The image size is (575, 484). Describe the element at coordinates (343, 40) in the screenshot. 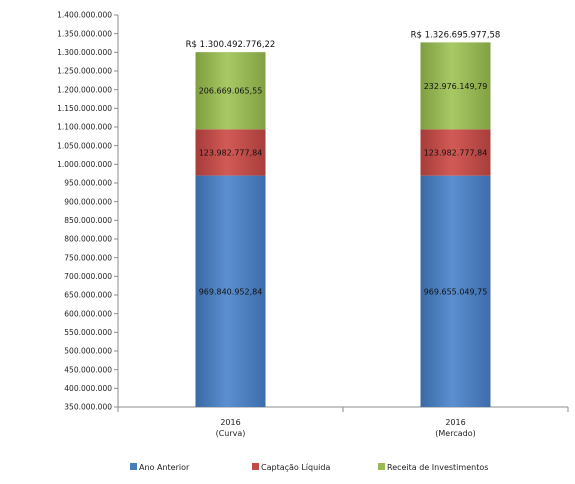

I see `total-labels: R$ 1.300.492.776,22 R$ 1.326.695.977,58` at that location.